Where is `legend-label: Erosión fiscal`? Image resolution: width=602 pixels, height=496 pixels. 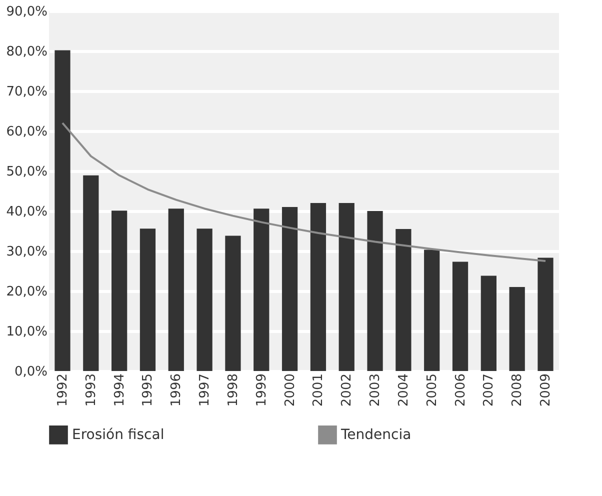
legend-label: Erosión fiscal is located at coordinates (118, 434).